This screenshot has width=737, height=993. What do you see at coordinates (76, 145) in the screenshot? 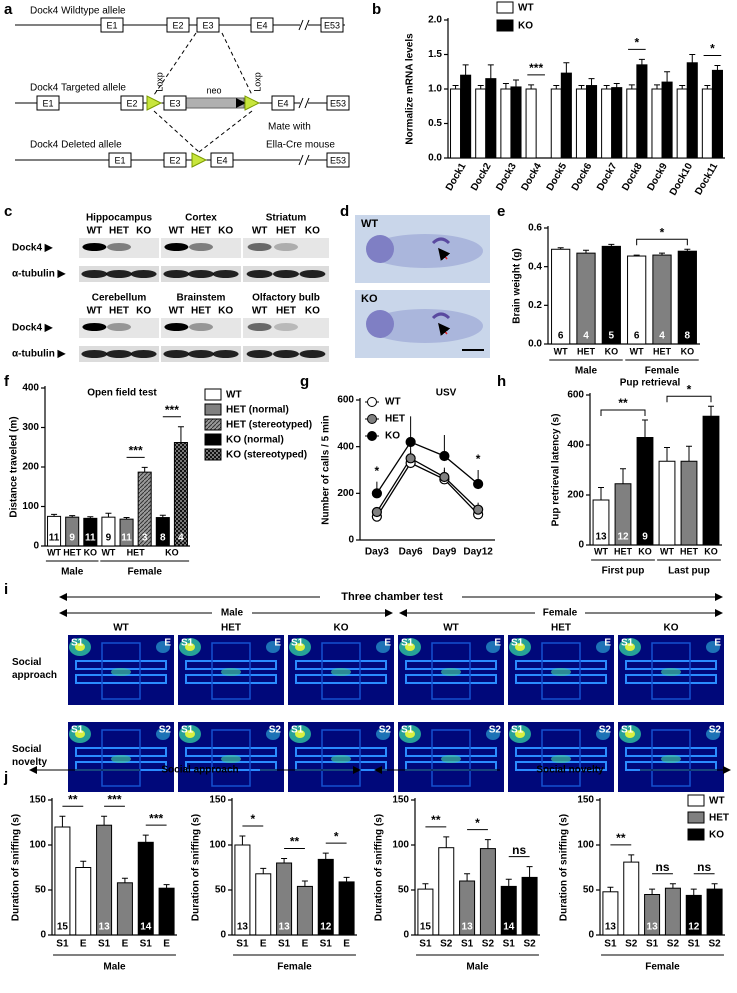
I see `allele-title: Dock4 Deleted allele` at bounding box center [76, 145].